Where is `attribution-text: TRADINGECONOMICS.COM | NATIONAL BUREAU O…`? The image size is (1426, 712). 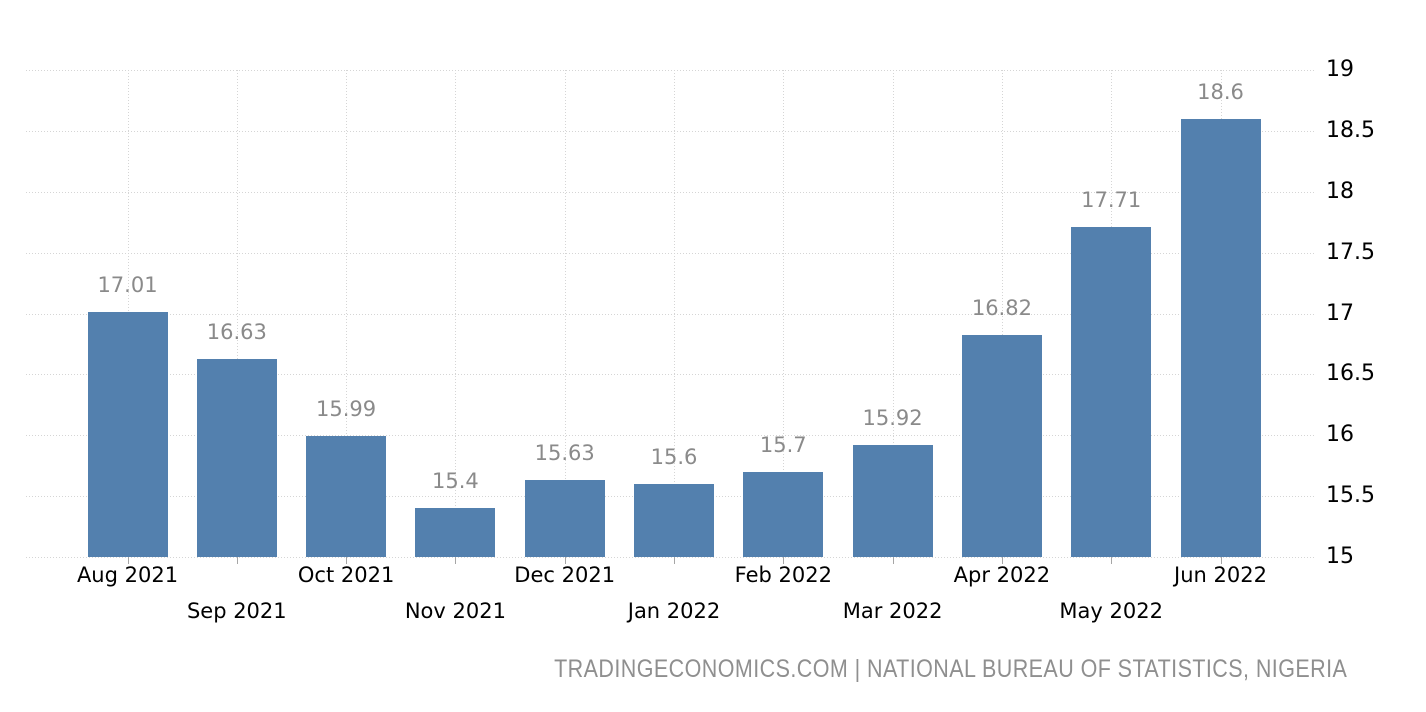
attribution-text: TRADINGECONOMICS.COM | NATIONAL BUREAU O… is located at coordinates (950, 669).